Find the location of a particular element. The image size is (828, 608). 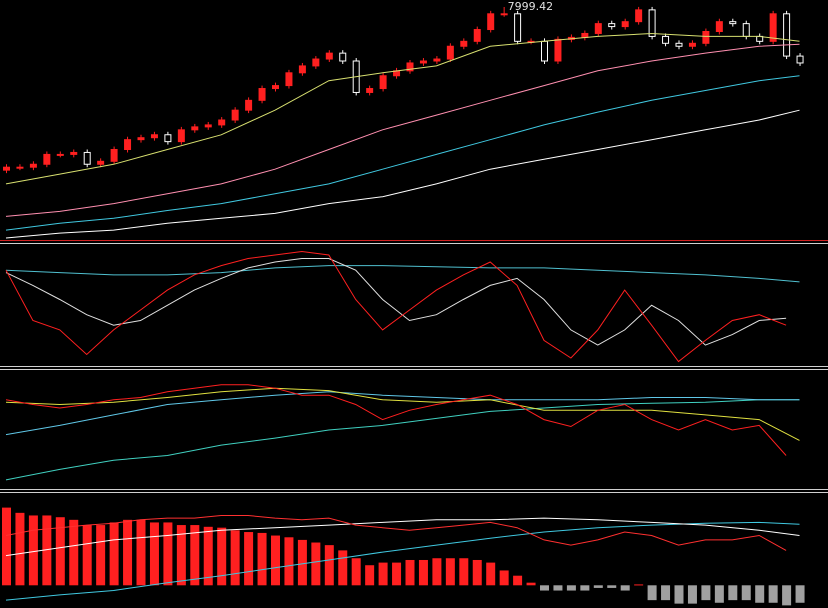

high-label: 7999.42 is located at coordinates (531, 6).